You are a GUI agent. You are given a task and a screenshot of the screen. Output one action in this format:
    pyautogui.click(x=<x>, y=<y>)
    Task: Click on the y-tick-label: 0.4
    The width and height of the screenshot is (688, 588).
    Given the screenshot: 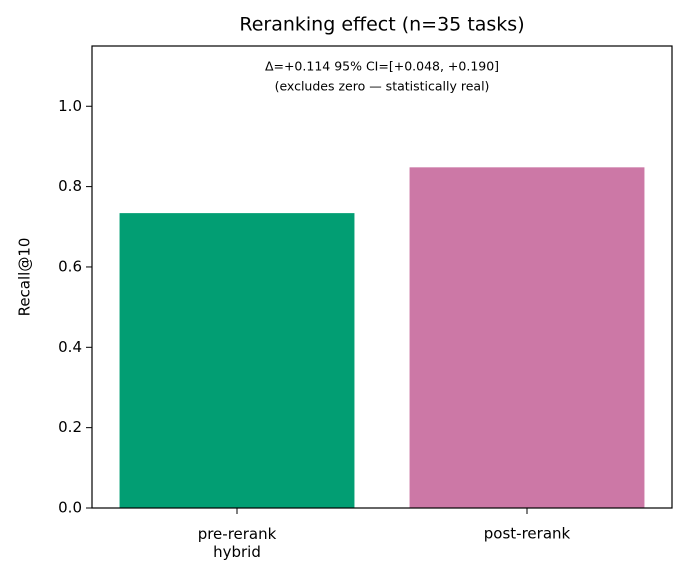 What is the action you would take?
    pyautogui.click(x=70, y=347)
    